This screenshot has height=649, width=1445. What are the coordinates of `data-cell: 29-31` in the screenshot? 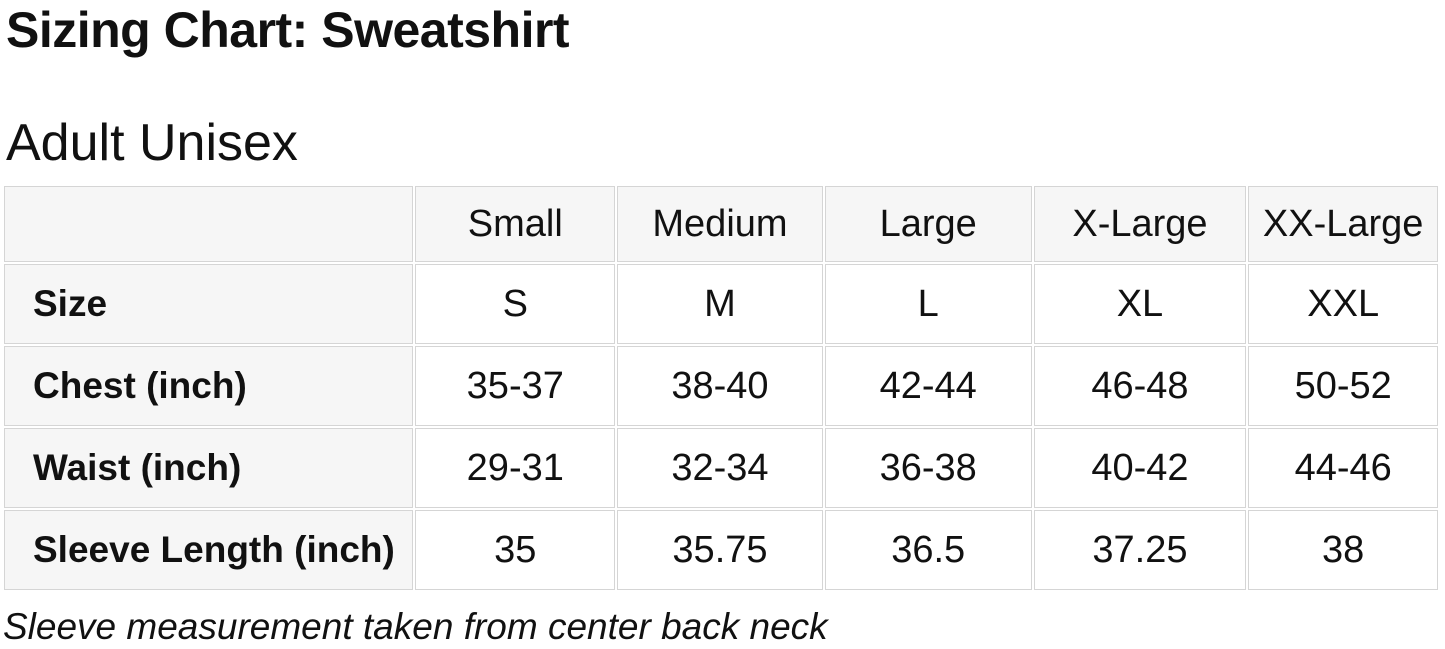 It's located at (515, 468).